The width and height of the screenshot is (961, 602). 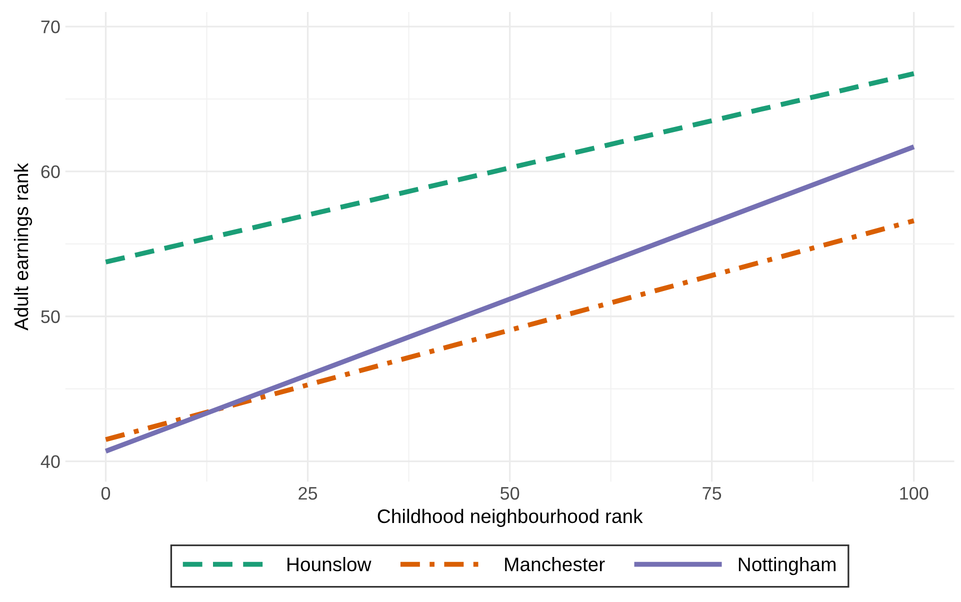 I want to click on x-tick-label: 0, so click(x=105, y=493).